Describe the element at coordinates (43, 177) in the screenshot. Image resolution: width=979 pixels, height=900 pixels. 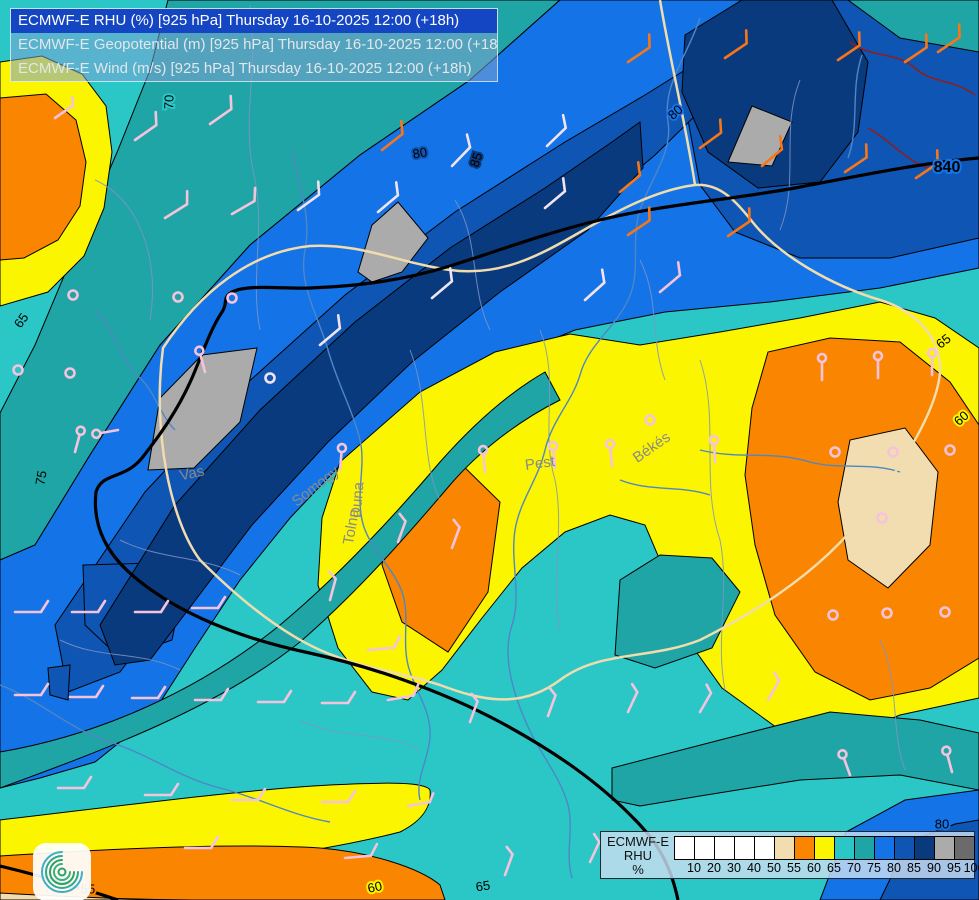
I see `rh-region-55-60-nw` at that location.